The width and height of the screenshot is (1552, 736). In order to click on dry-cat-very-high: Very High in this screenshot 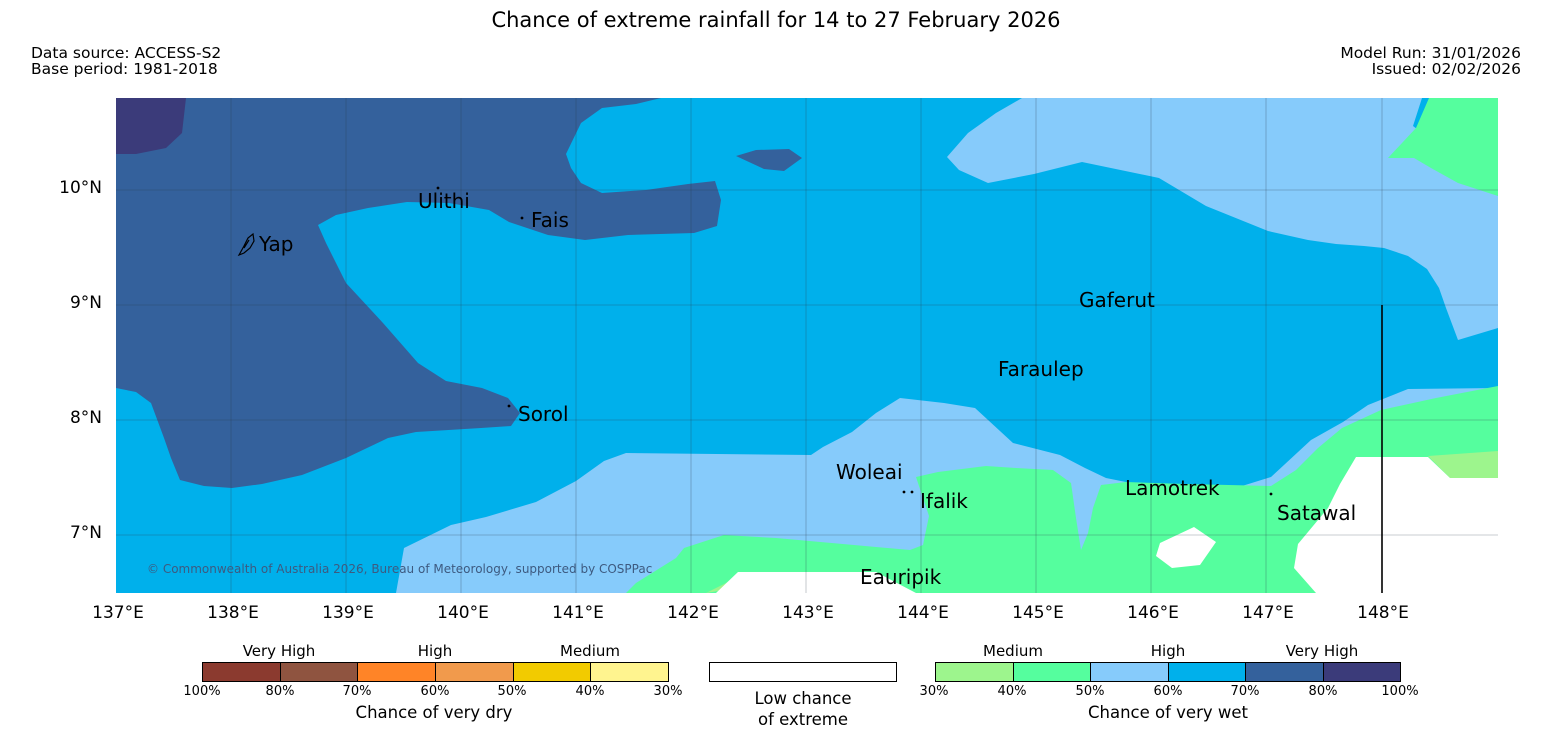, I will do `click(279, 651)`.